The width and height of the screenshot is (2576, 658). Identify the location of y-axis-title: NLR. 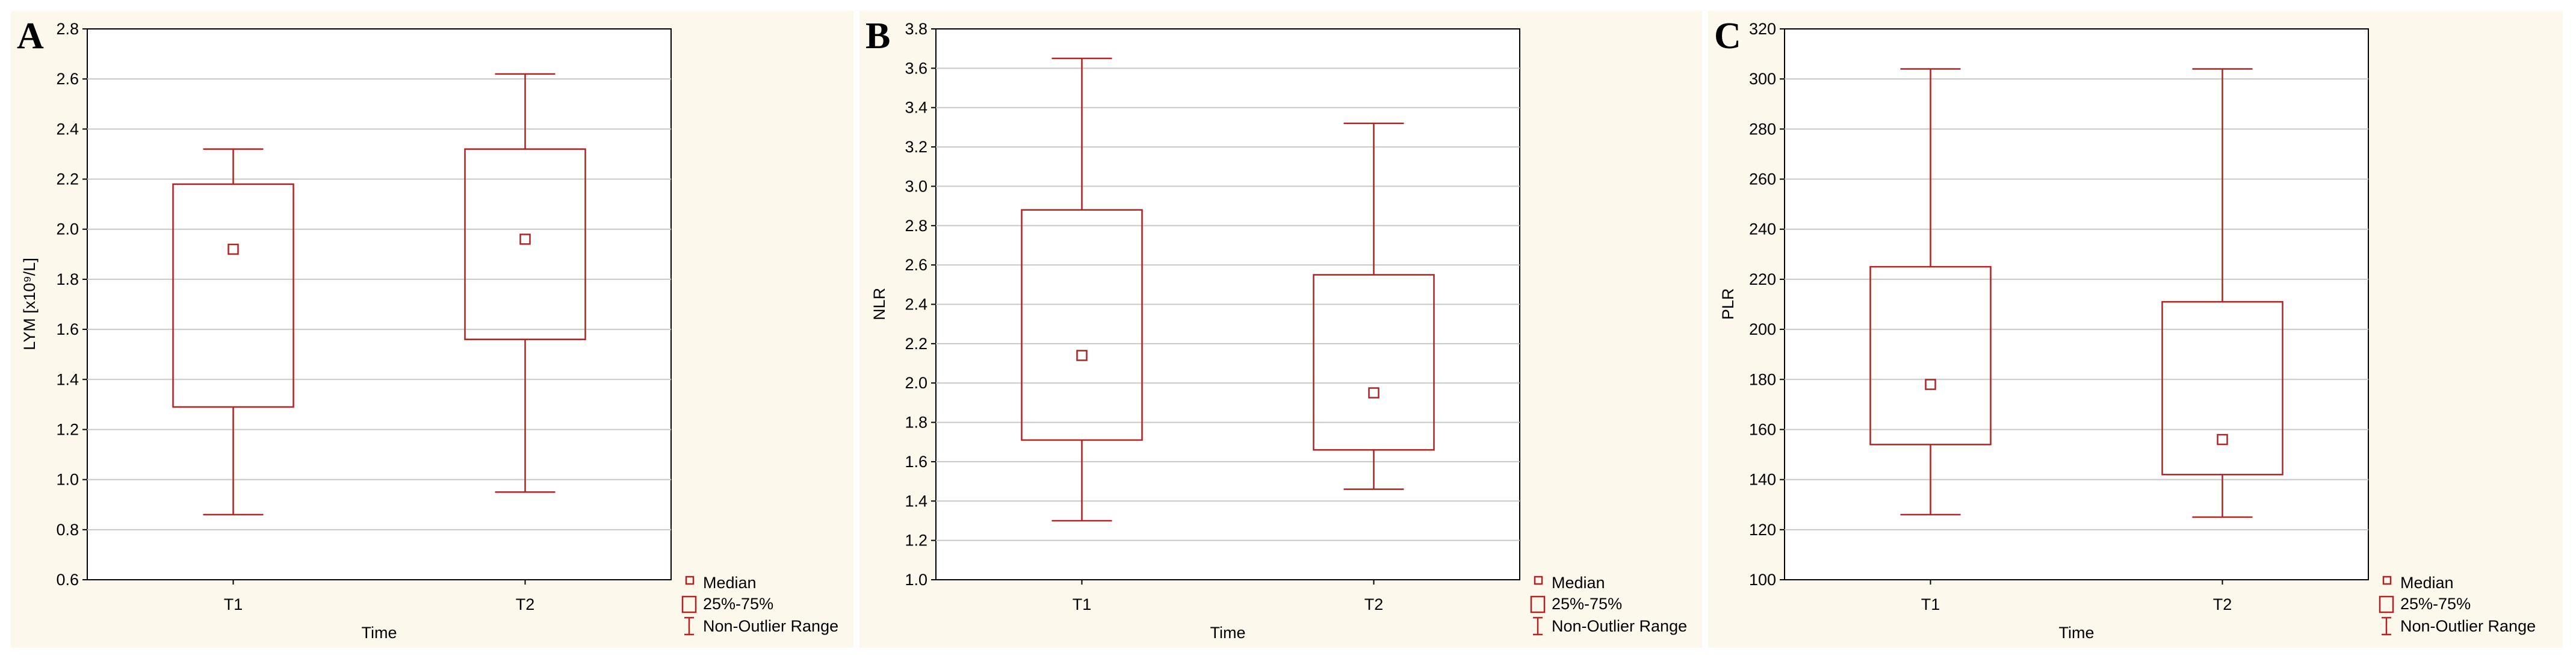
(879, 304).